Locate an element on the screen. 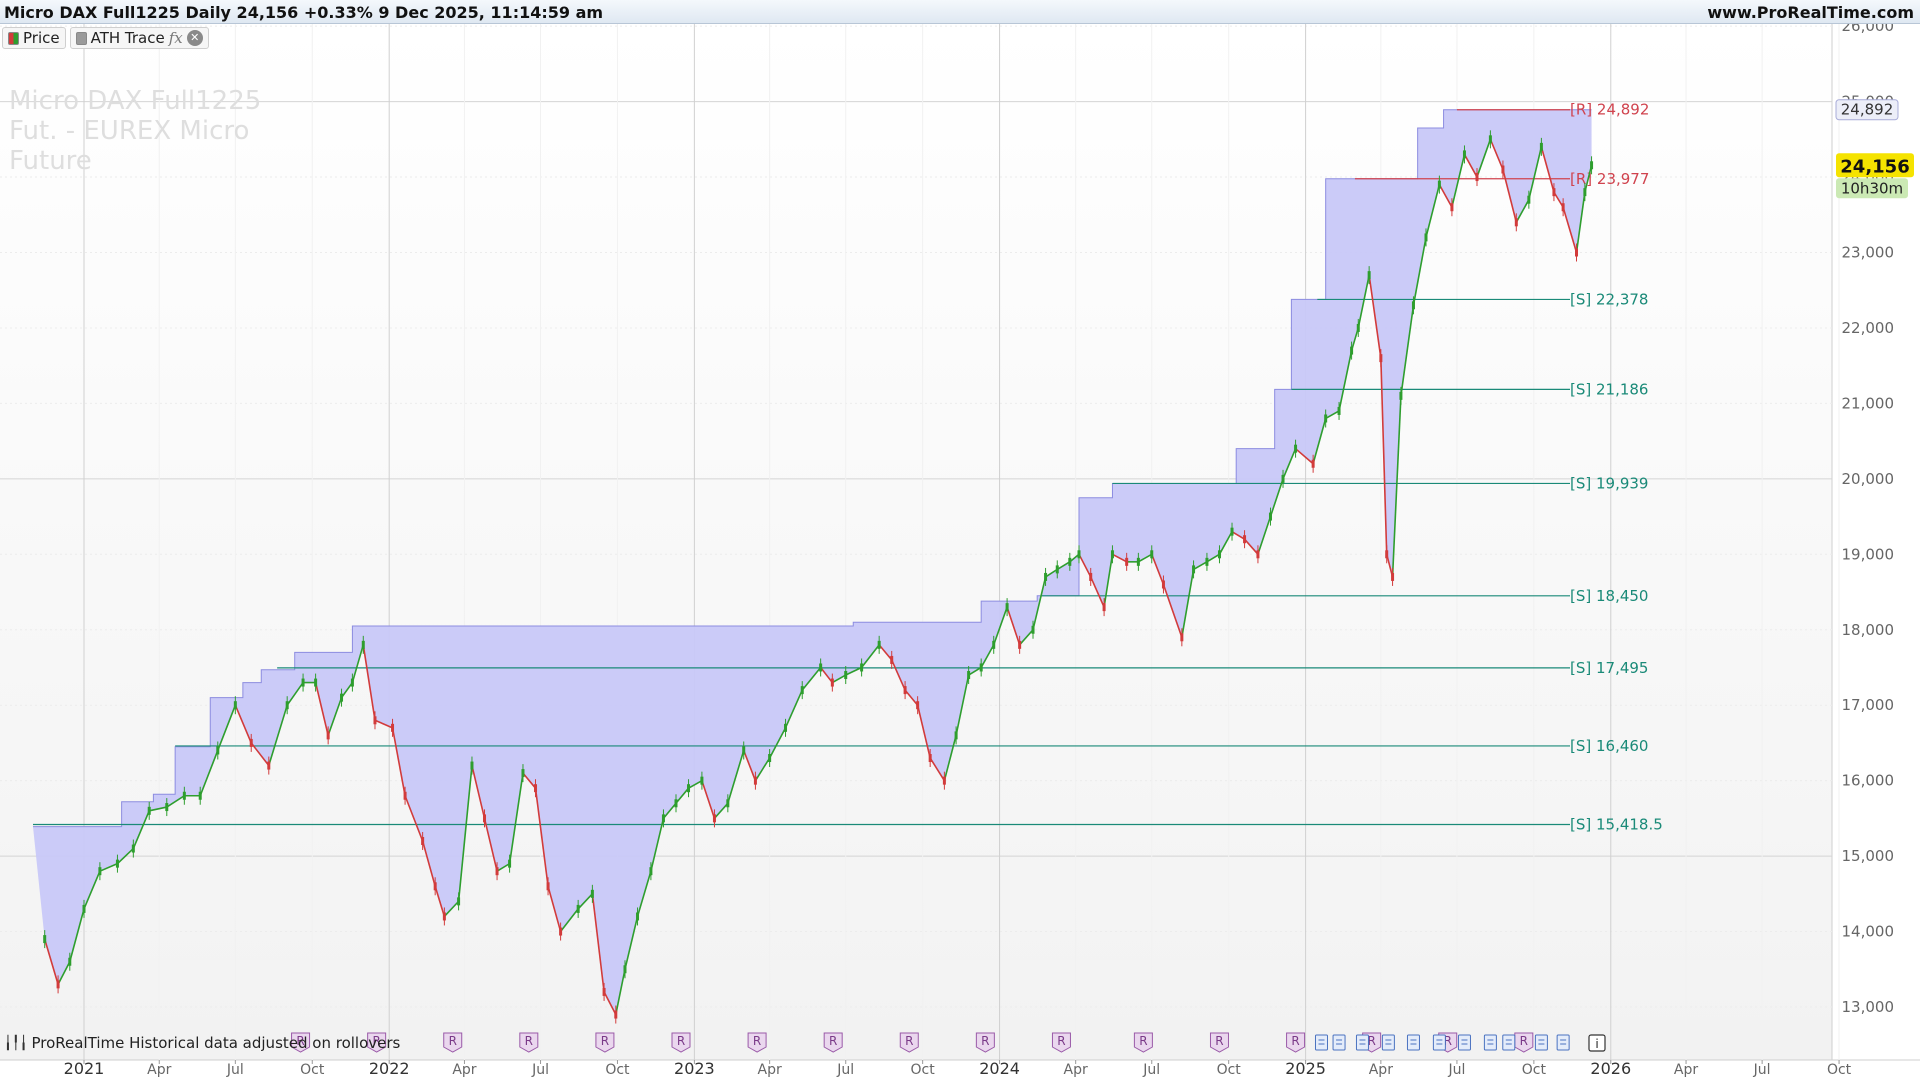  x-tick-label: Apr is located at coordinates (464, 1070).